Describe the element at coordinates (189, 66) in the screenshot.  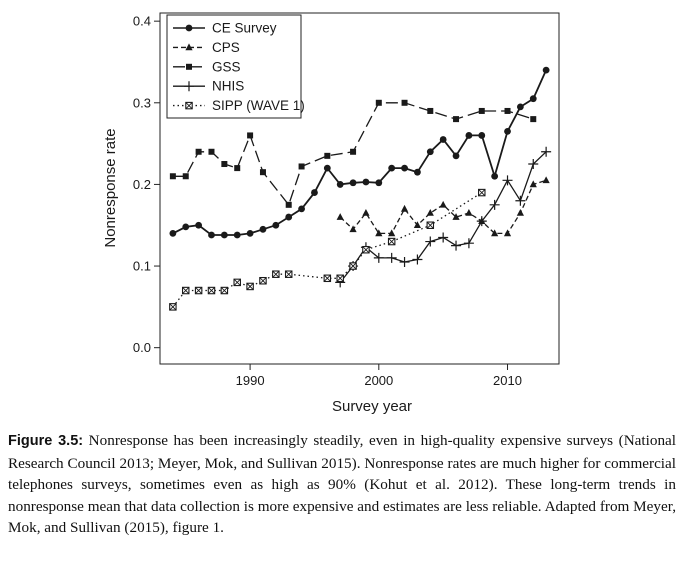
I see `legend-marker-gss` at that location.